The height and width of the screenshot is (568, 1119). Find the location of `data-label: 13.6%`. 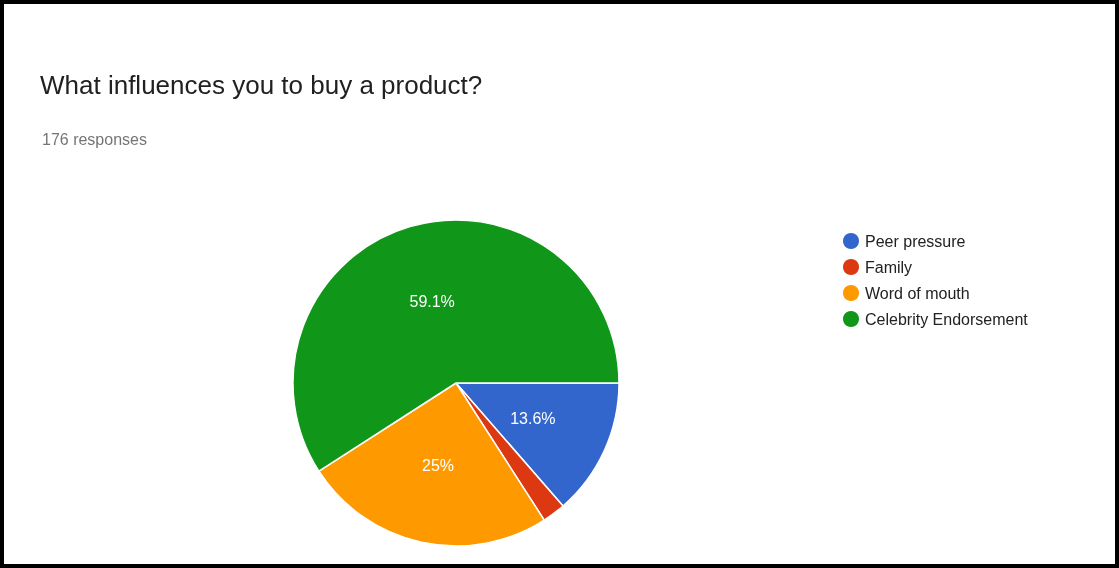

data-label: 13.6% is located at coordinates (533, 418).